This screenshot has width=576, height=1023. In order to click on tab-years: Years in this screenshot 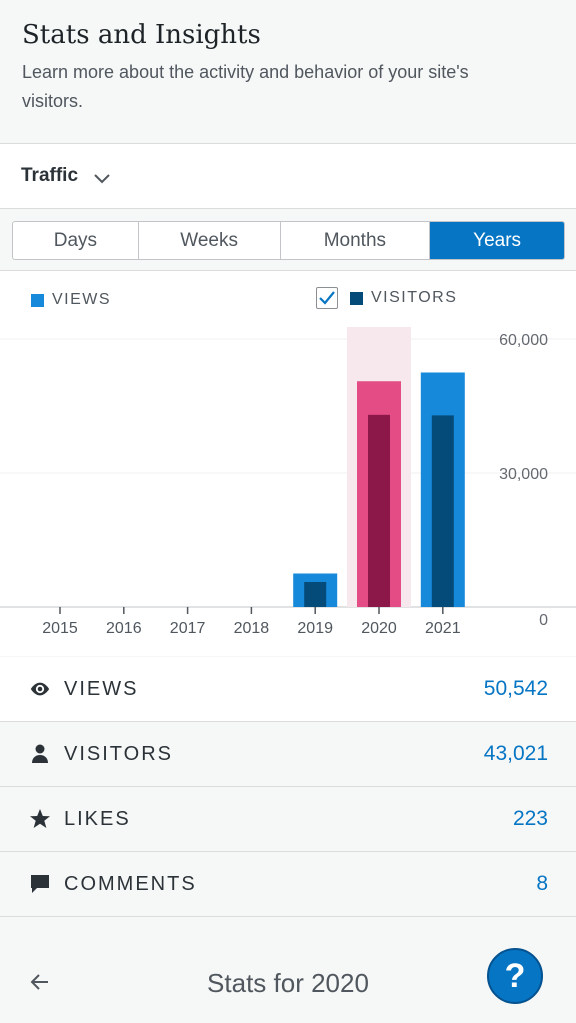, I will do `click(497, 240)`.